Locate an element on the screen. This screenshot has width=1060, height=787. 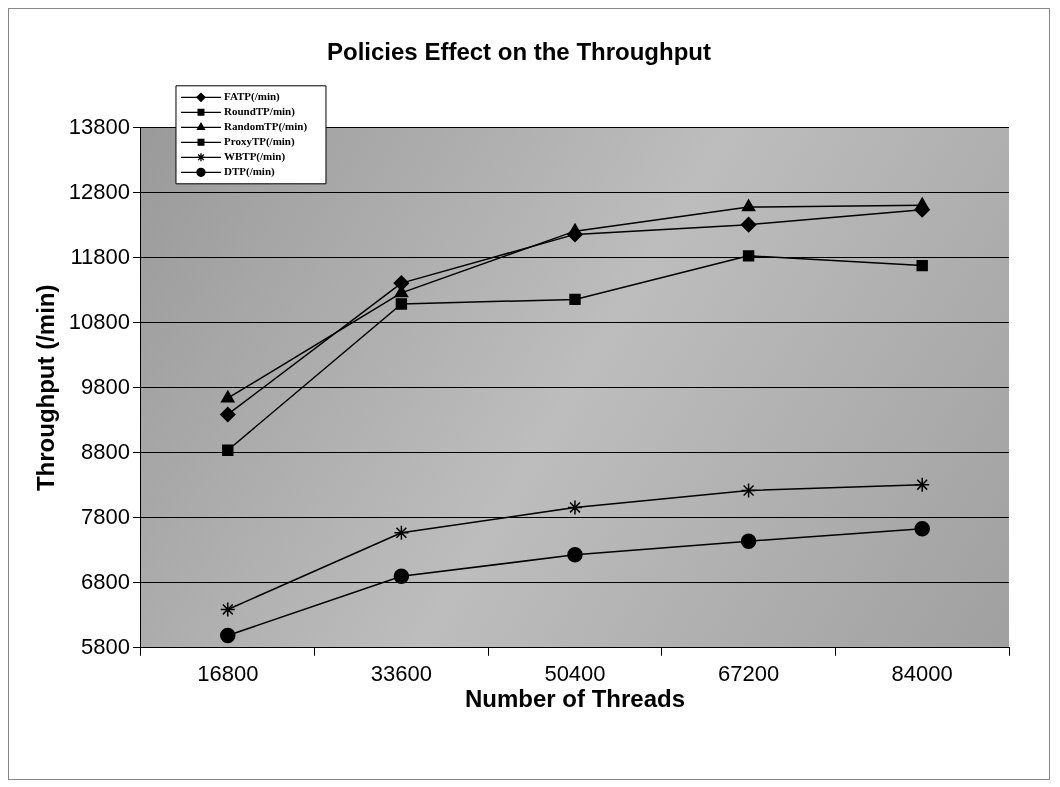
chart-title: Policies Effect on the Throughput is located at coordinates (519, 52).